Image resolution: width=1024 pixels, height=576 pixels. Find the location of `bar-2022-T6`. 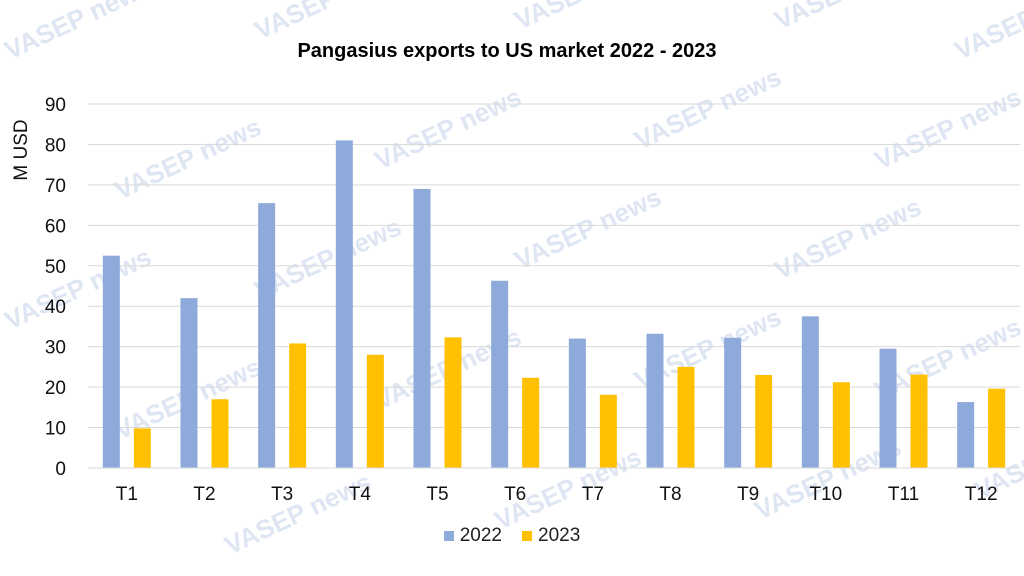

bar-2022-T6 is located at coordinates (500, 374).